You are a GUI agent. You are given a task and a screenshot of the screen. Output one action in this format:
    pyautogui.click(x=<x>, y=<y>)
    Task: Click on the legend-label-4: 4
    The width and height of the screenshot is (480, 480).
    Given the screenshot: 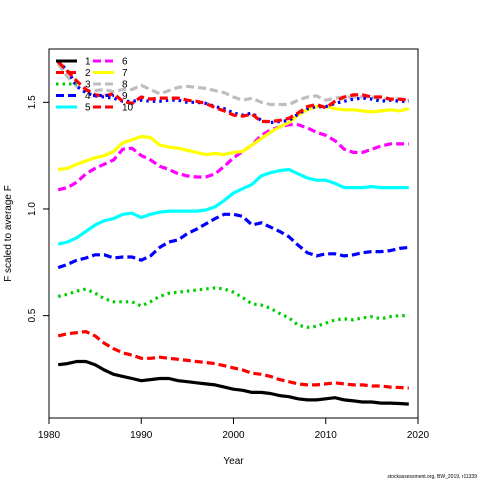 What is the action you would take?
    pyautogui.click(x=88, y=96)
    